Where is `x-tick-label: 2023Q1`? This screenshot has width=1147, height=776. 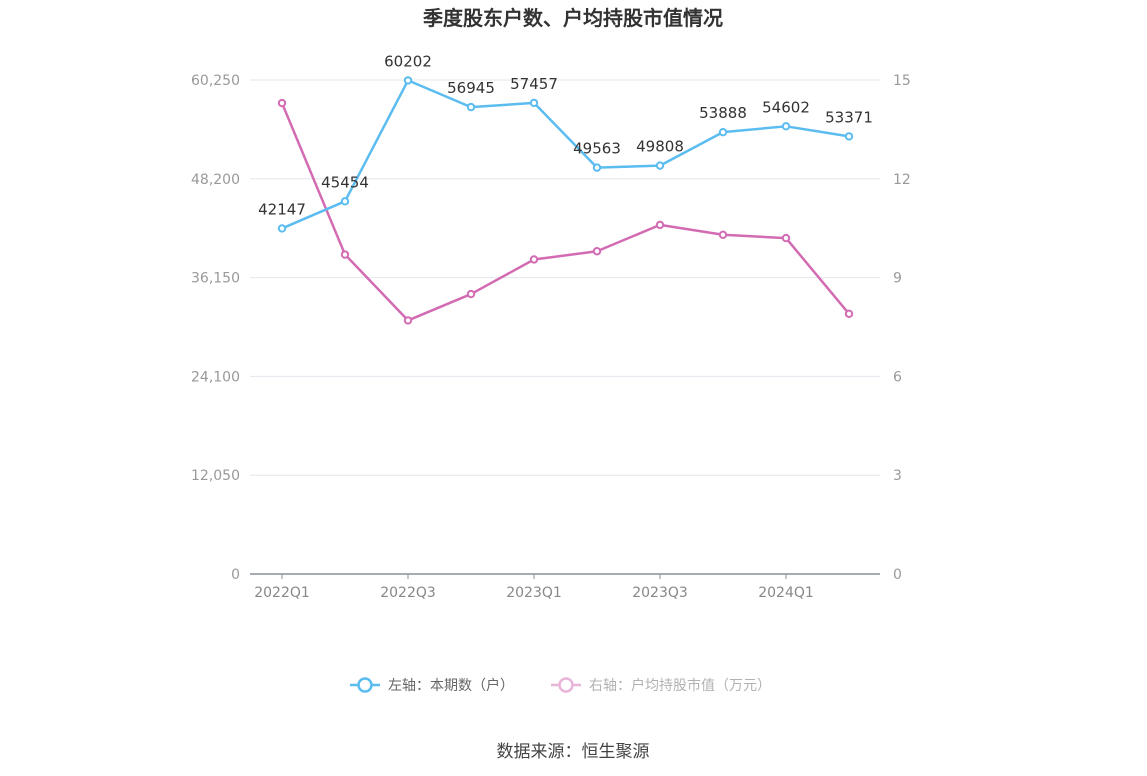 x-tick-label: 2023Q1 is located at coordinates (534, 593).